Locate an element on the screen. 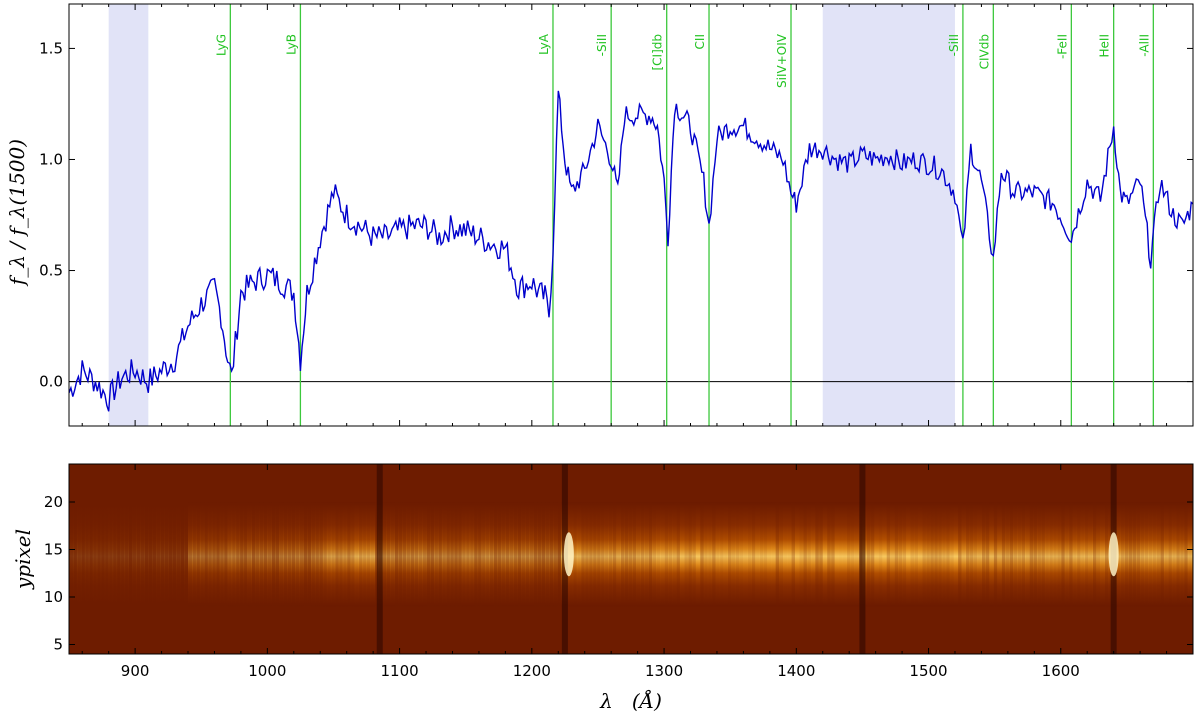 The width and height of the screenshot is (1200, 718). spectrum-ytick-label-1: 0.5 is located at coordinates (51, 271).